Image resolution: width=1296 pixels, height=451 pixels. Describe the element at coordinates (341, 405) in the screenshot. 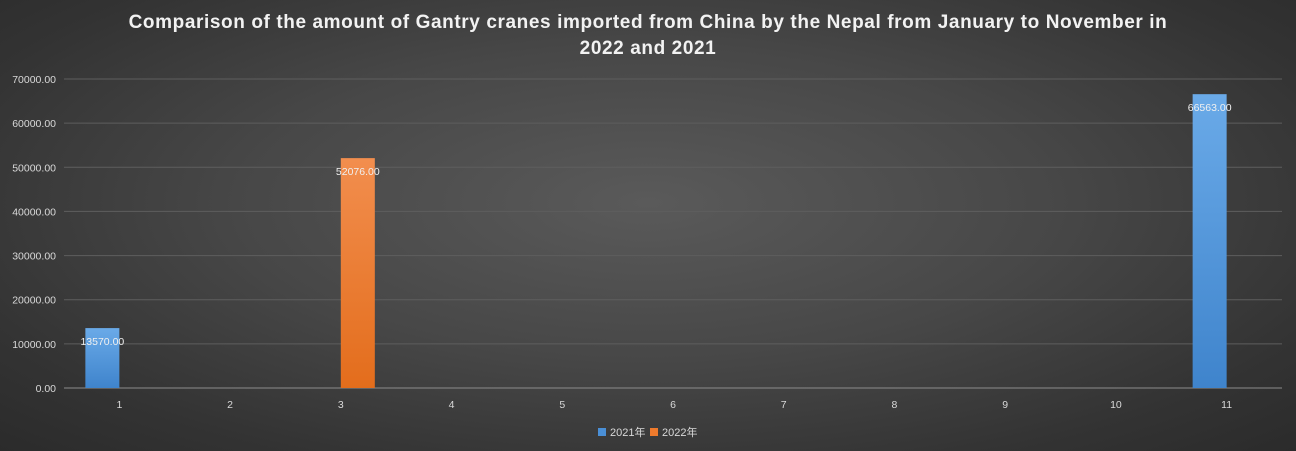

I see `x-tick-label: 3` at that location.